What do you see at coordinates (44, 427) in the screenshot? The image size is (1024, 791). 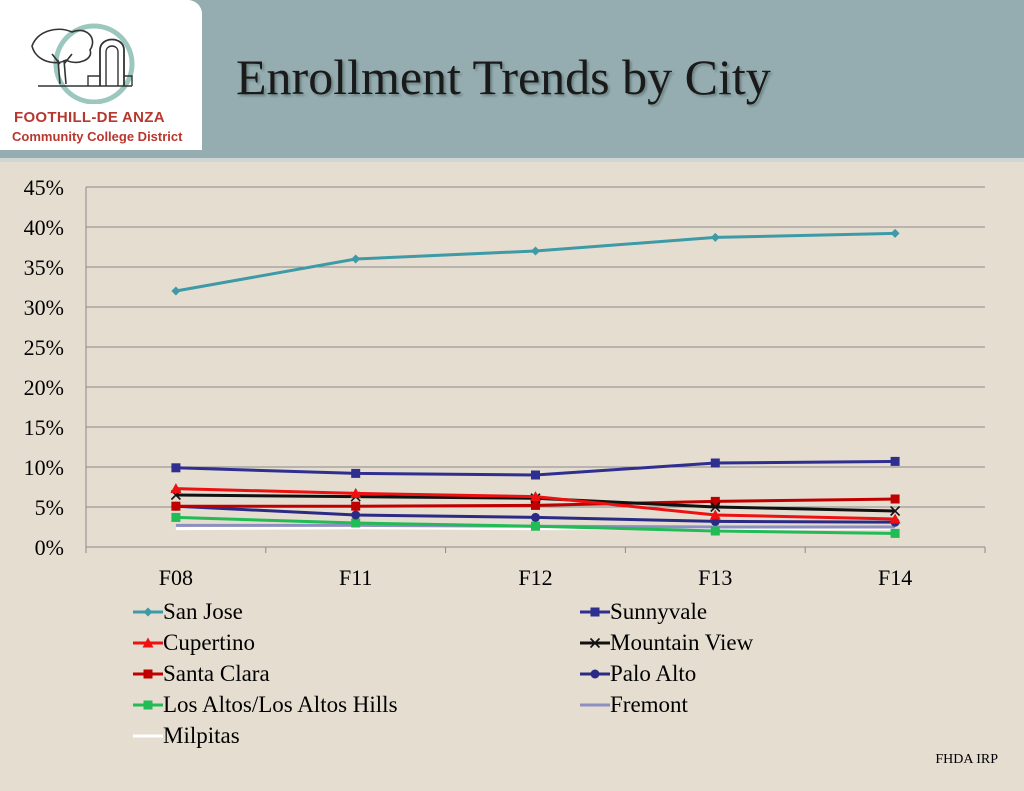 I see `y-tick-label: 15%` at bounding box center [44, 427].